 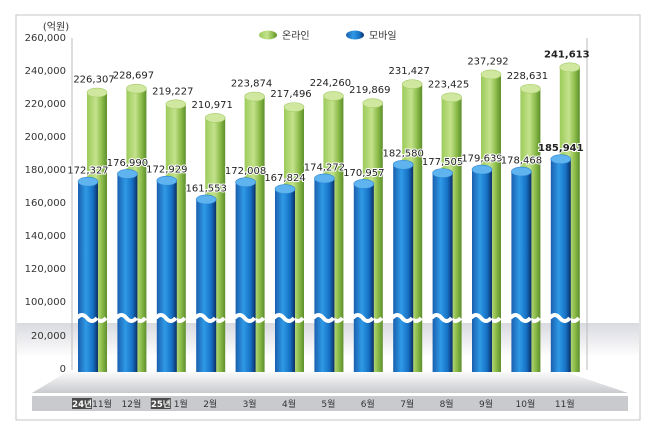 I want to click on y-tick-label: 240,000, so click(x=45, y=71).